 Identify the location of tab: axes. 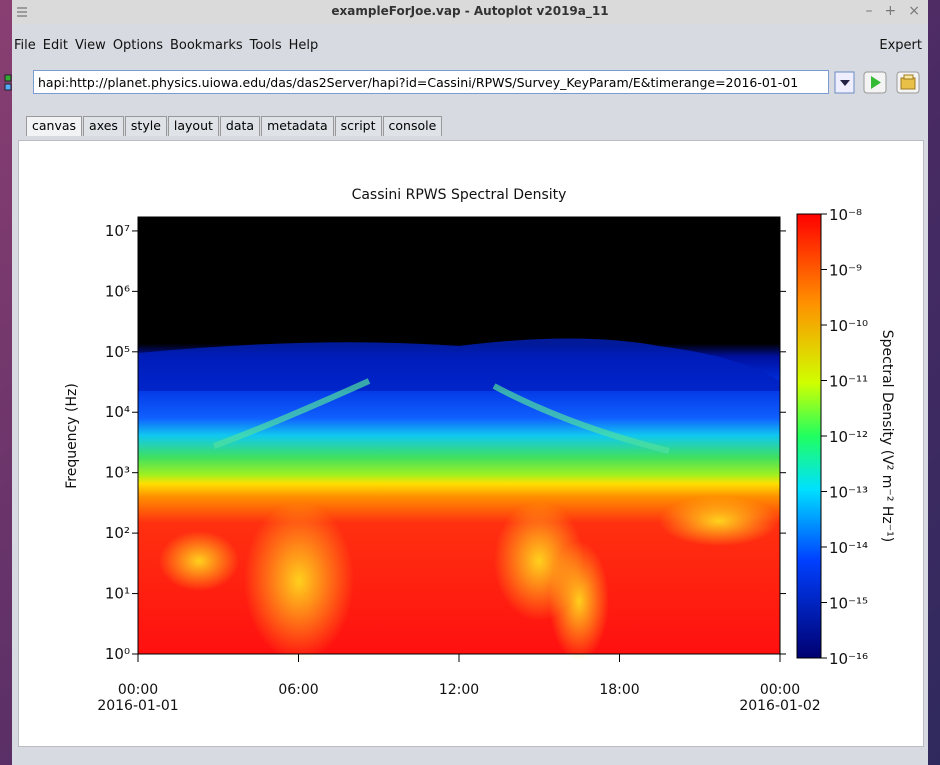
(103, 126).